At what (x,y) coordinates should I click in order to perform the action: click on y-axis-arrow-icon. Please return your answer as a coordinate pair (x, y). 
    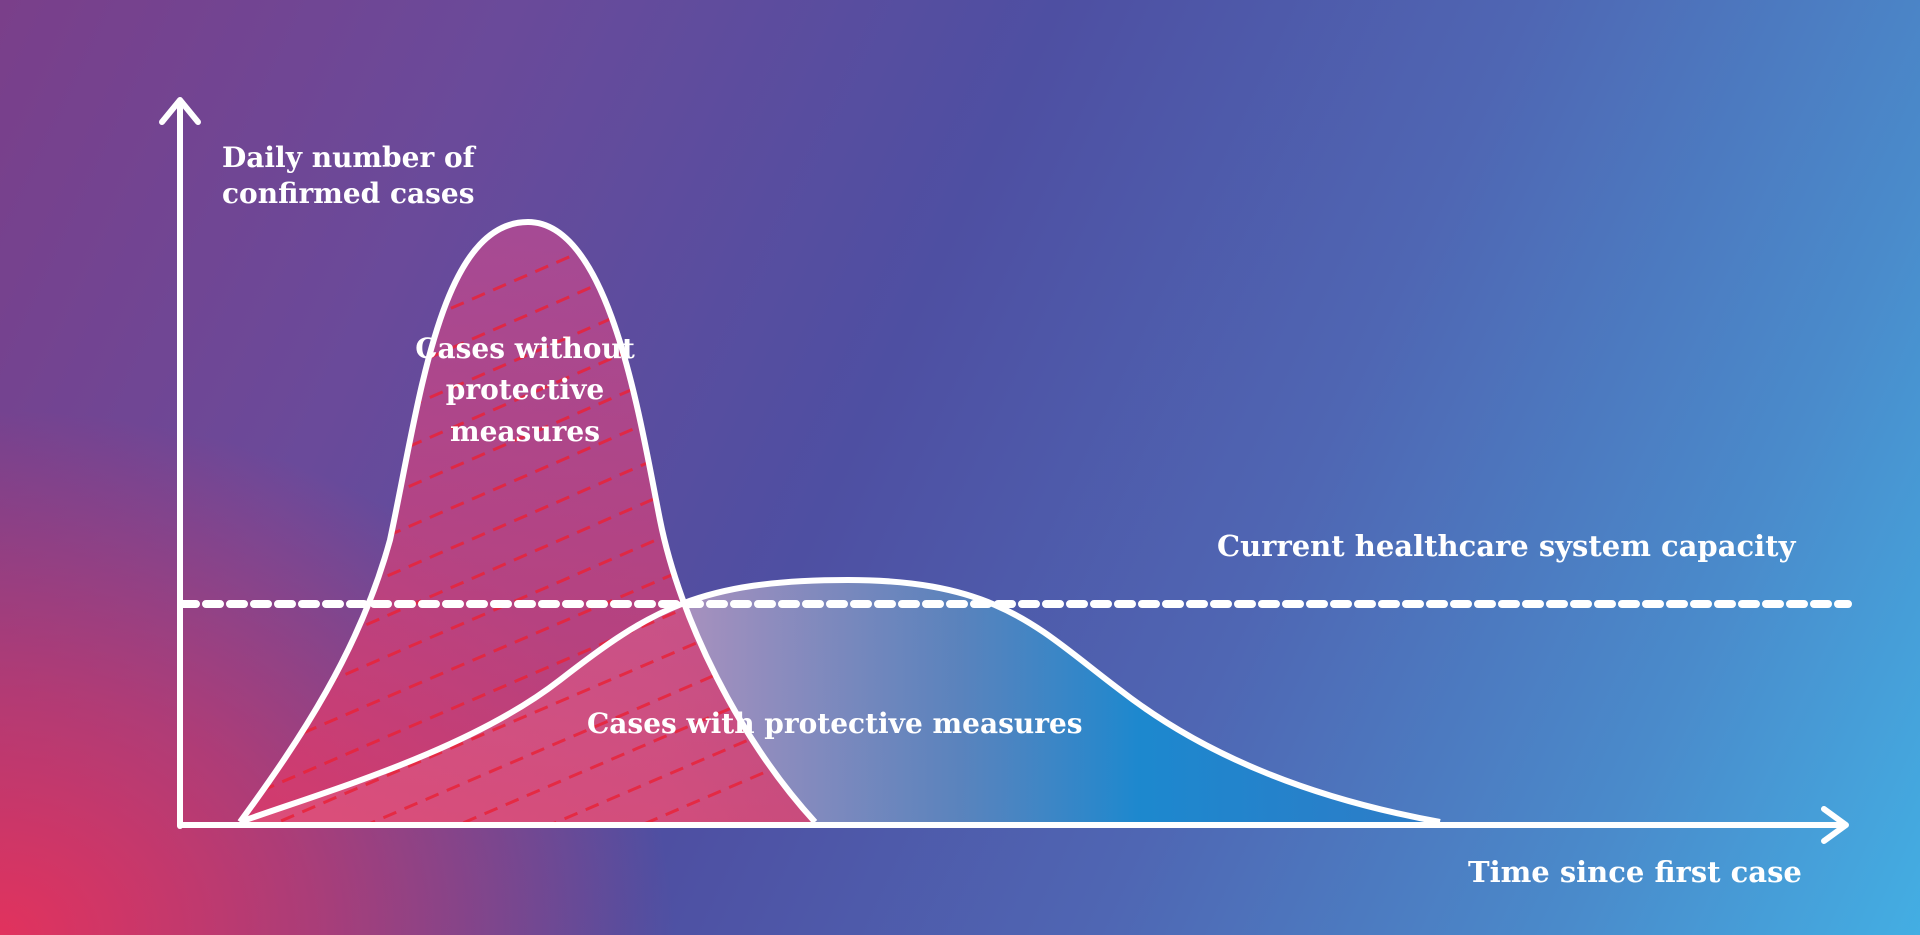
    Looking at the image, I should click on (180, 111).